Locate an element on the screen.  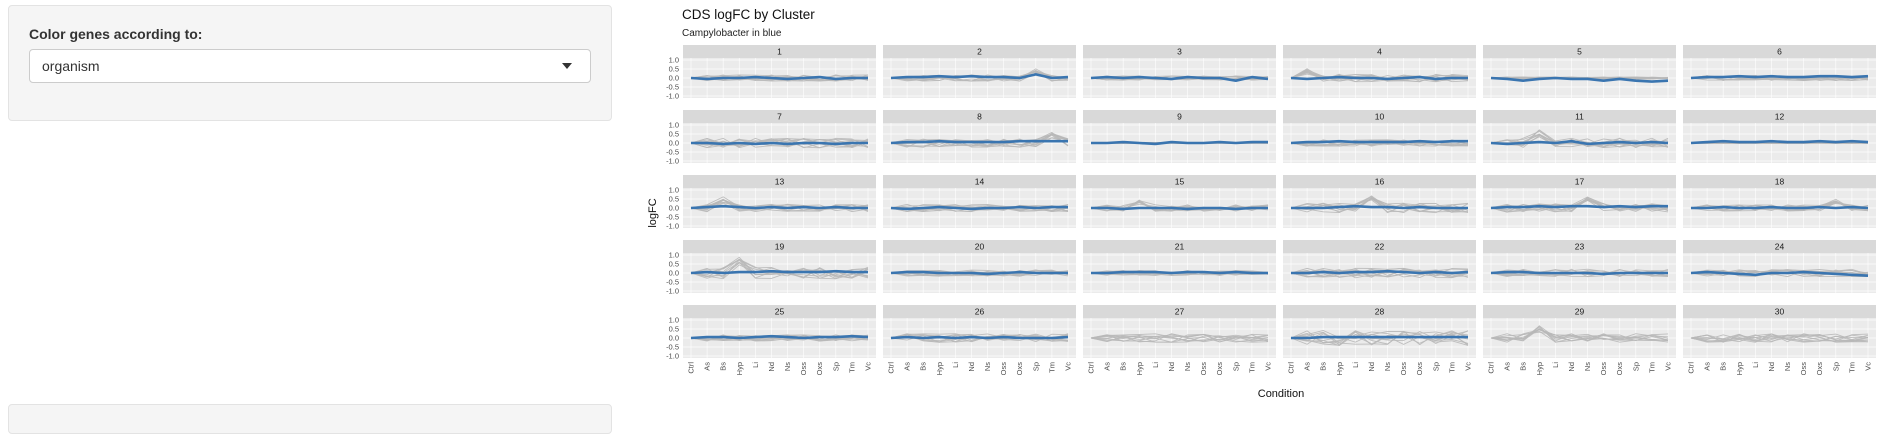
facet-label: 30 is located at coordinates (1780, 312).